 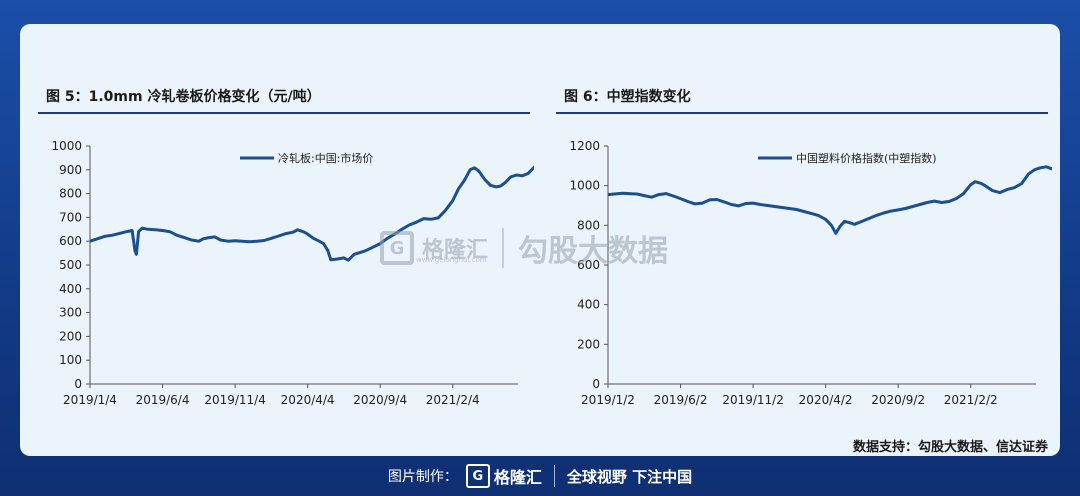 What do you see at coordinates (950, 447) in the screenshot?
I see `data-source: 数据支持：勾股大数据、信达证券` at bounding box center [950, 447].